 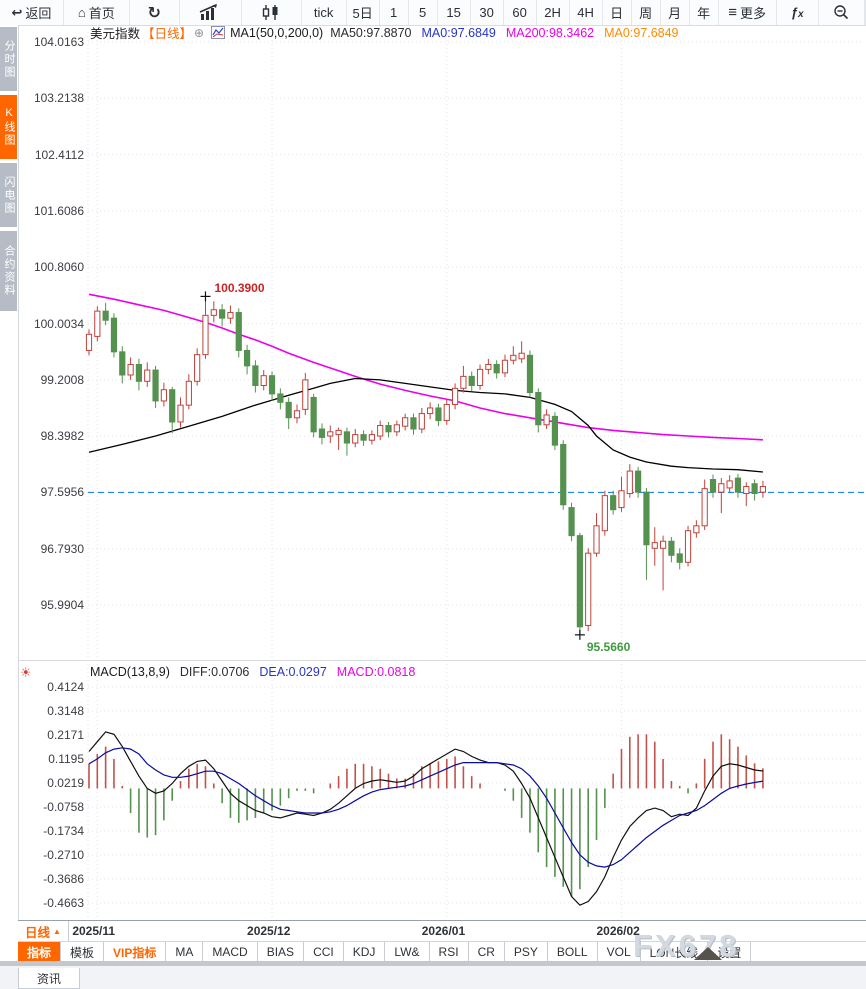 I want to click on back-button: ↩ 返回, so click(x=32, y=12).